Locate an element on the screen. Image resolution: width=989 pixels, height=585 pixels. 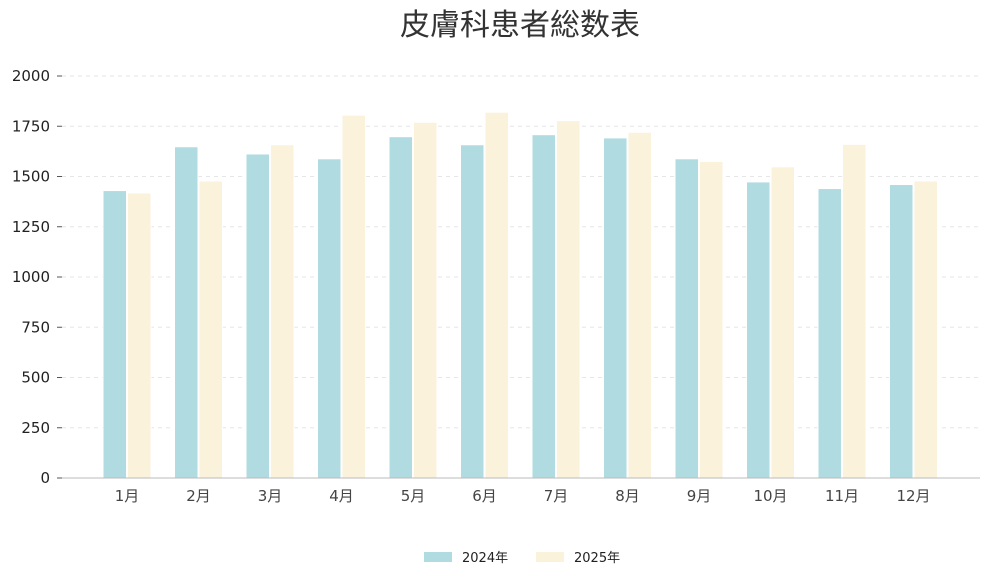
x-tick-label: 6月 is located at coordinates (484, 496).